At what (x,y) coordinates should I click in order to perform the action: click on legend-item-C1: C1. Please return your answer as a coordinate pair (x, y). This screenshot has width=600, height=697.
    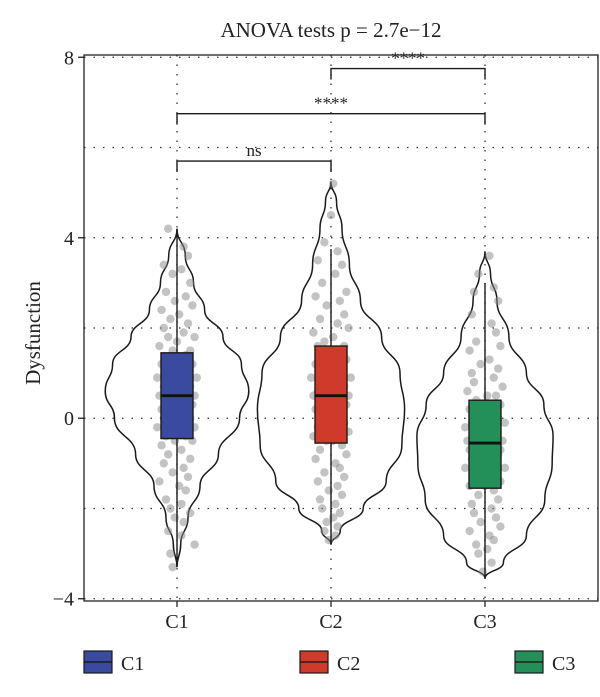
    Looking at the image, I should click on (113, 662).